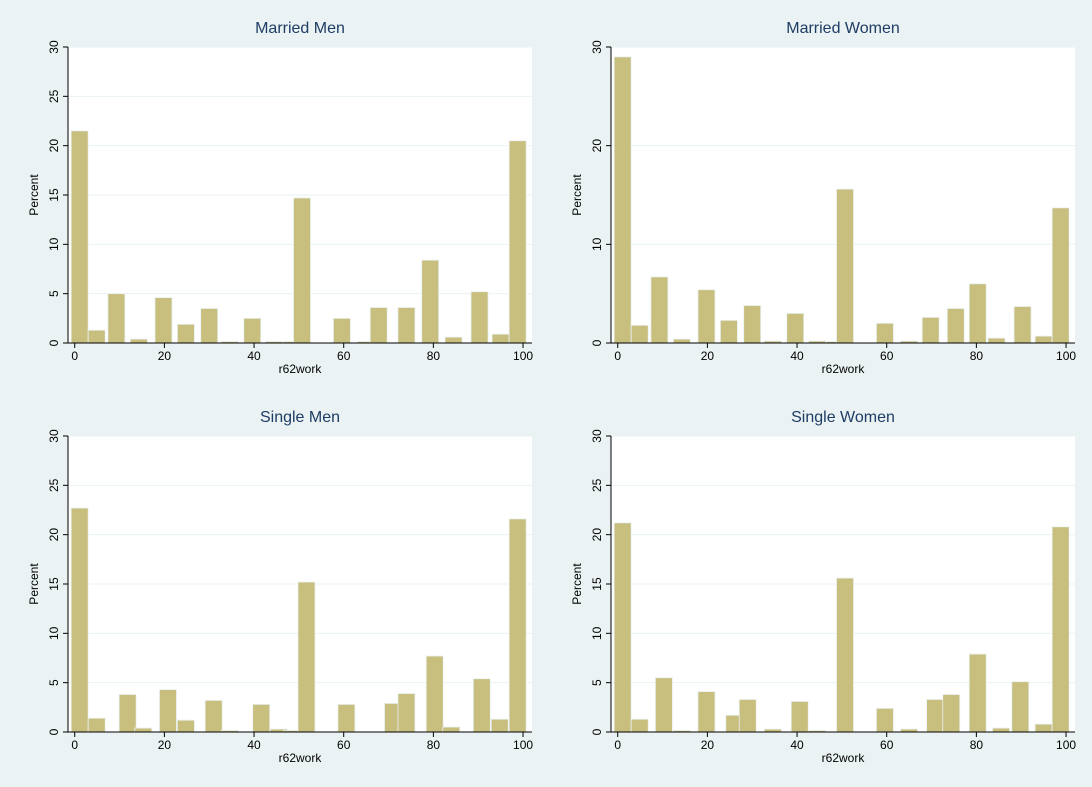  What do you see at coordinates (843, 417) in the screenshot?
I see `chart-title: Single Women` at bounding box center [843, 417].